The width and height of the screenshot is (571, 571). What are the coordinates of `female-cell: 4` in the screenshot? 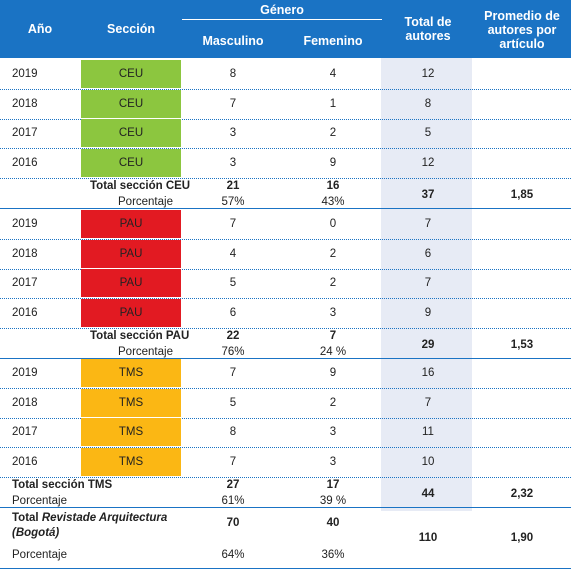 It's located at (333, 74).